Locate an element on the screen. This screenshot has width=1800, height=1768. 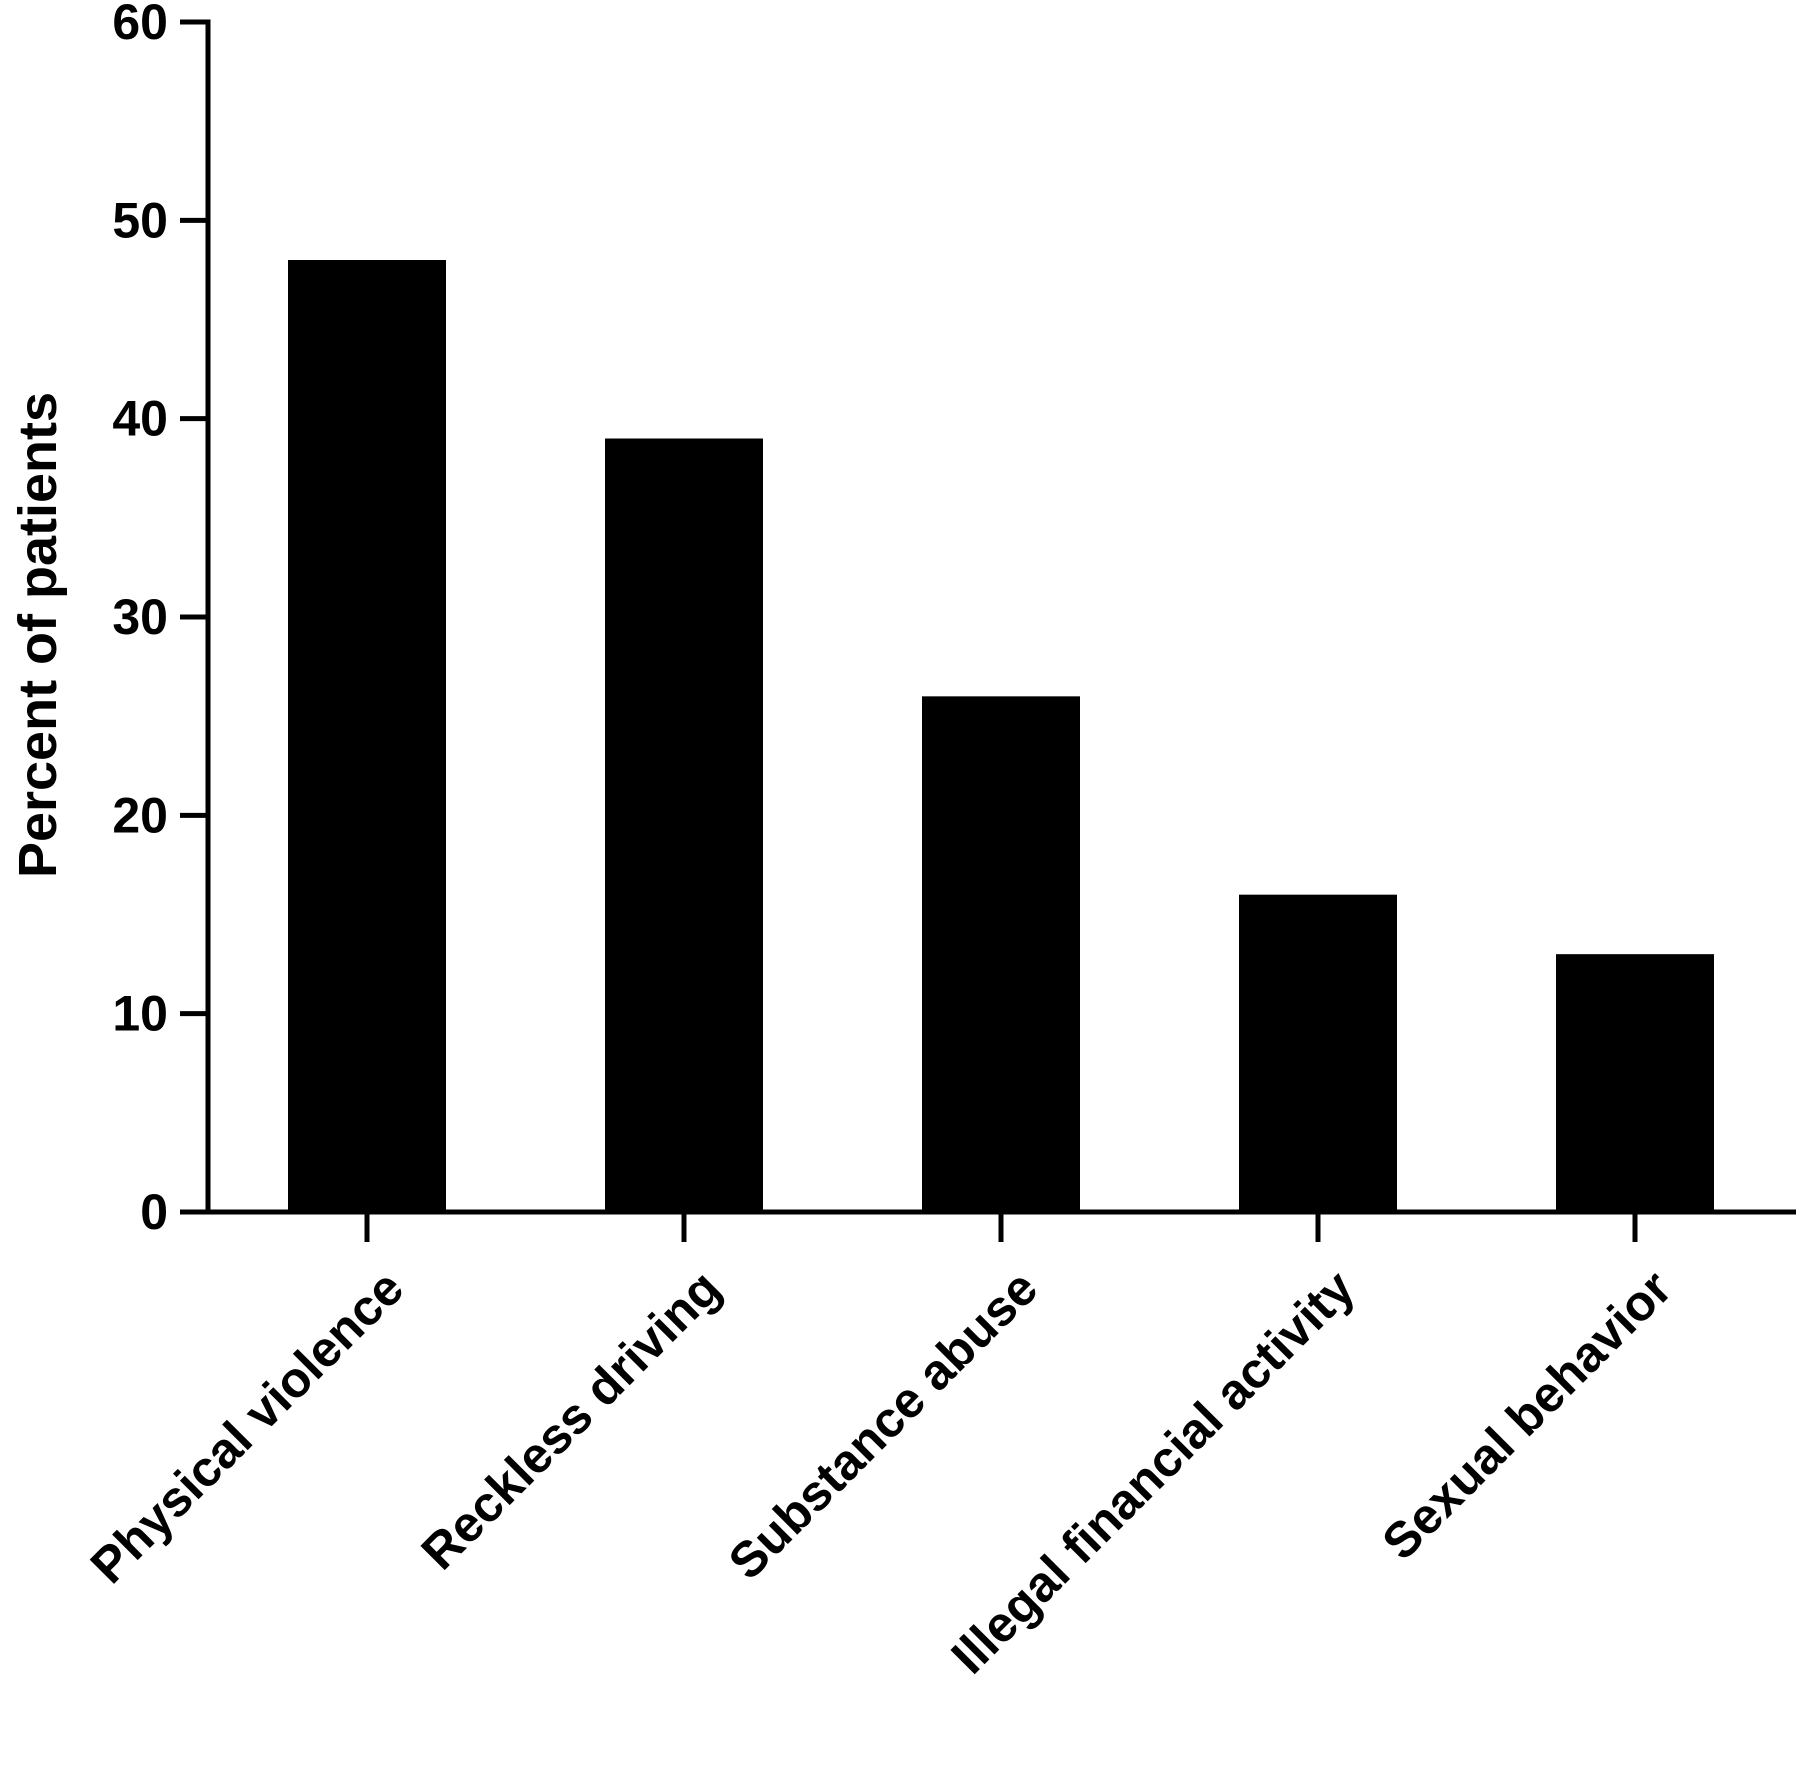
y-tick-label-50: 50 is located at coordinates (140, 220).